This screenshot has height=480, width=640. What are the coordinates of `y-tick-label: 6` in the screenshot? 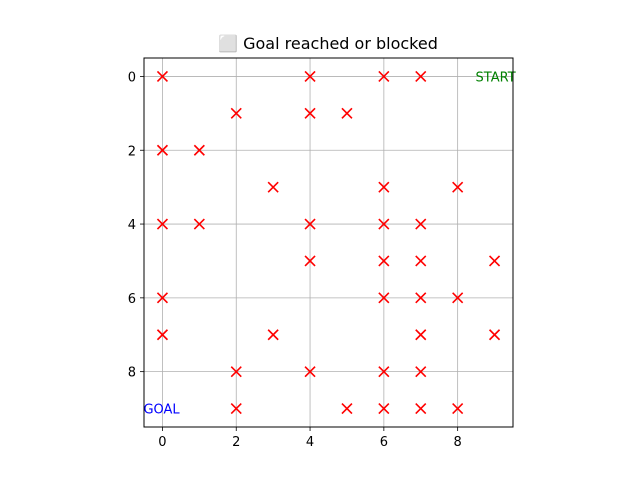 It's located at (132, 299).